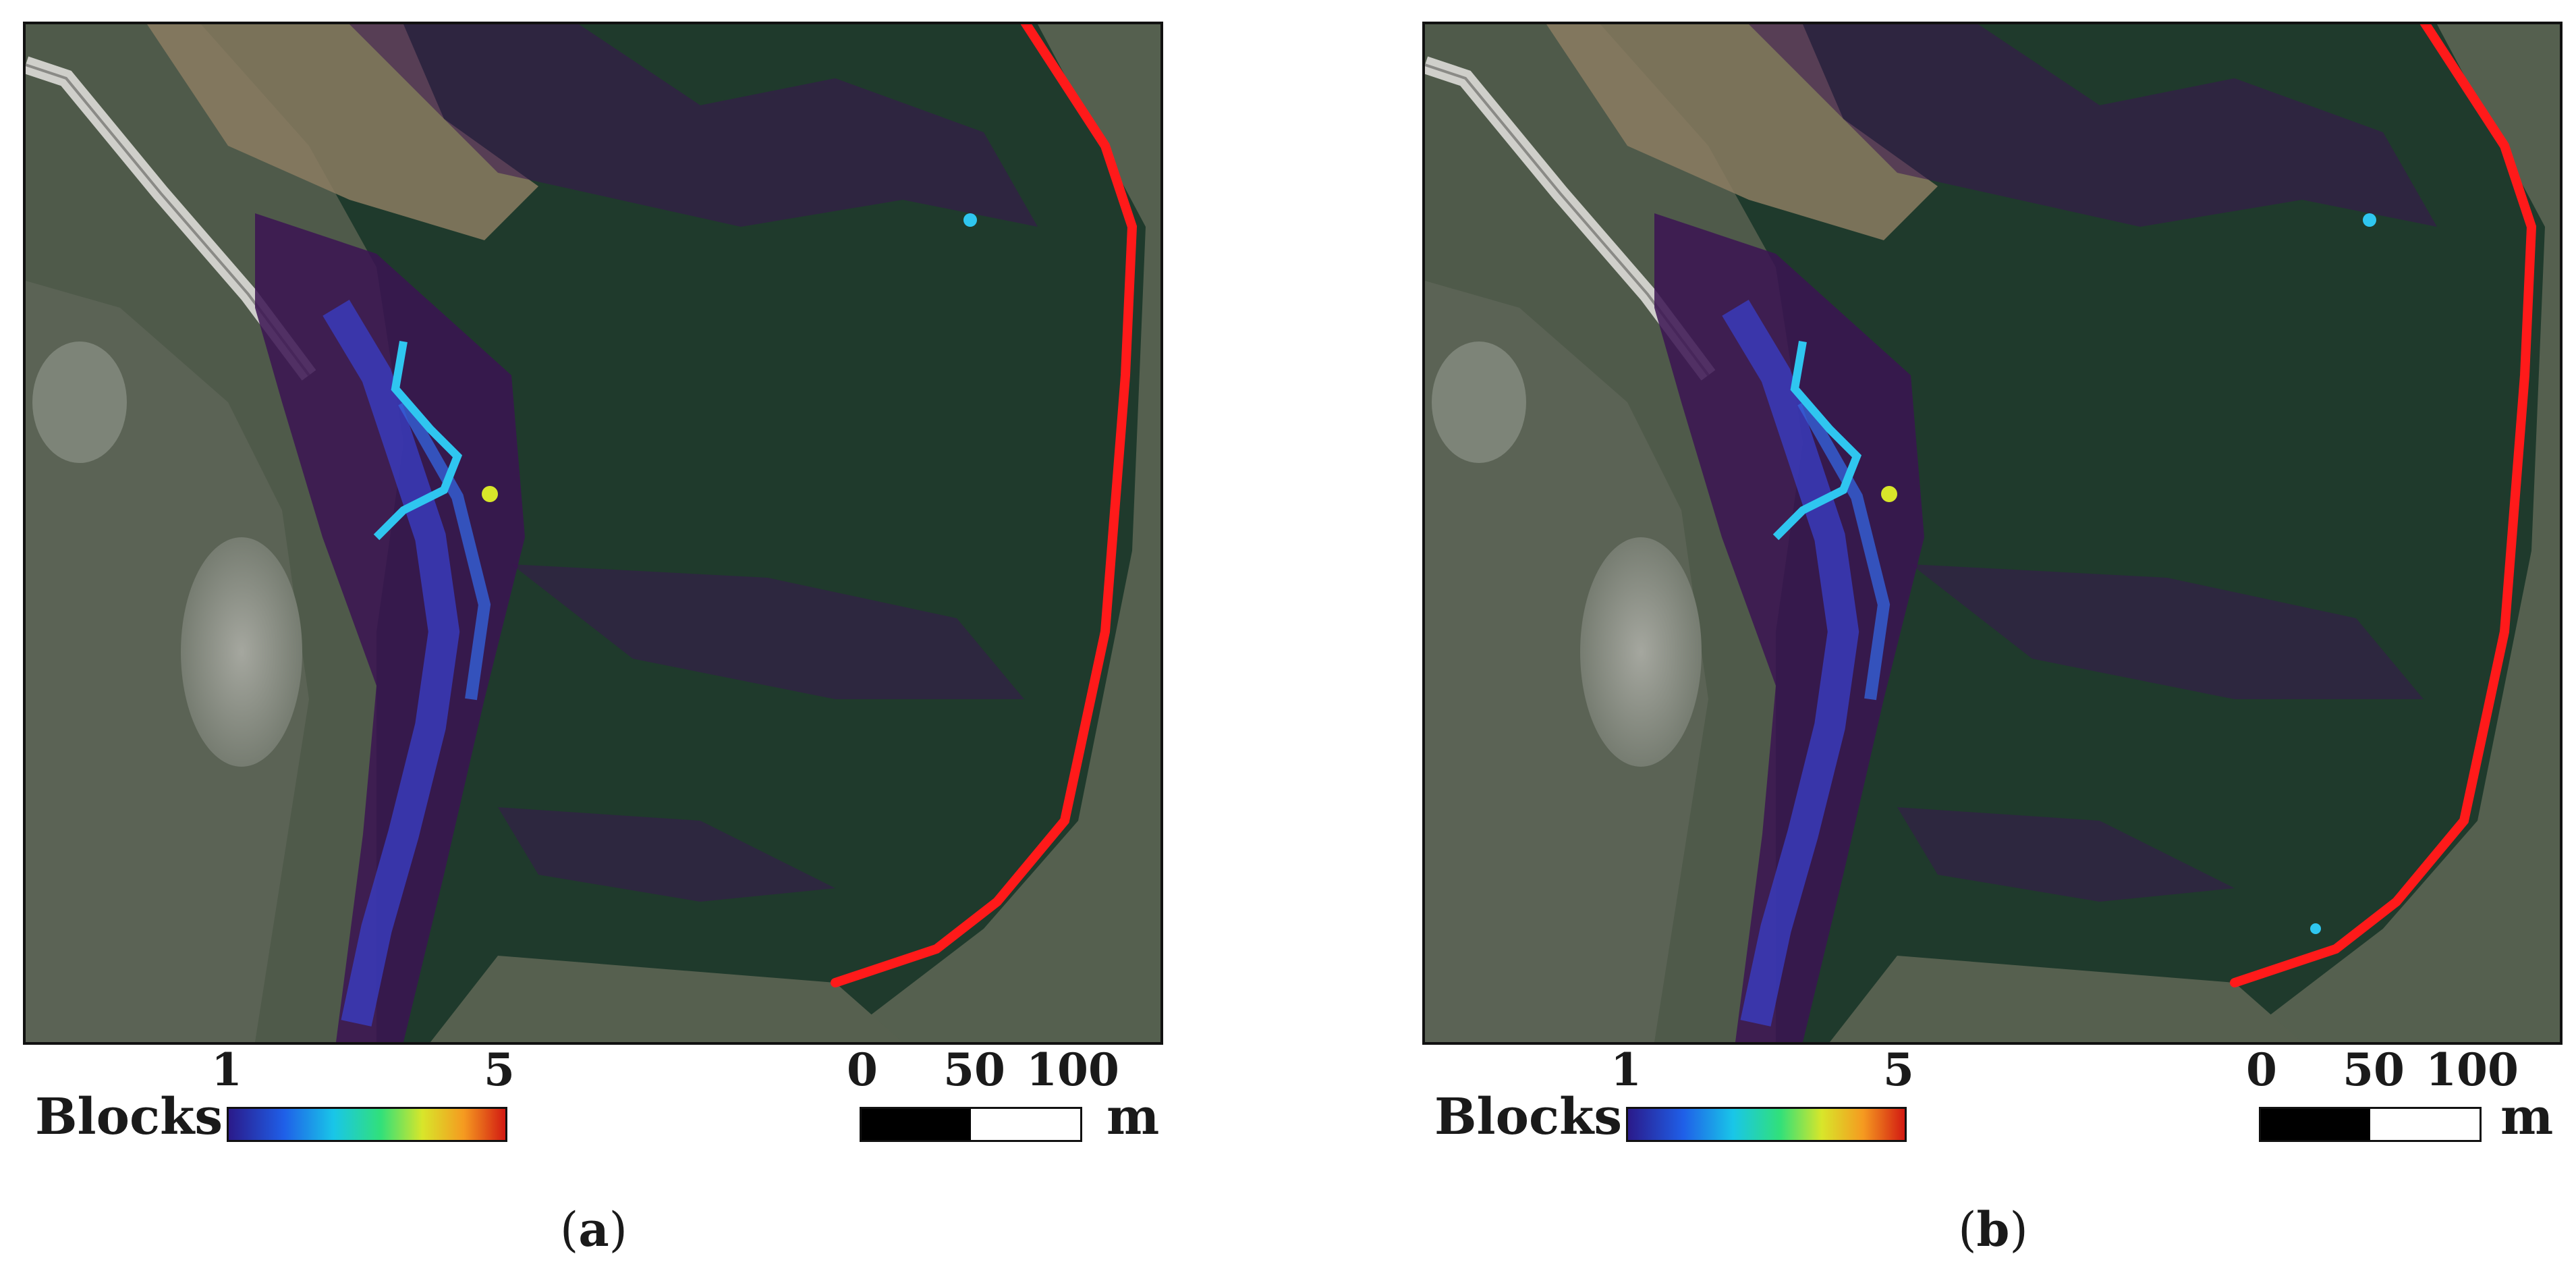 This screenshot has height=1281, width=2576. What do you see at coordinates (1528, 1117) in the screenshot?
I see `colorbar-title-b: Blocks` at bounding box center [1528, 1117].